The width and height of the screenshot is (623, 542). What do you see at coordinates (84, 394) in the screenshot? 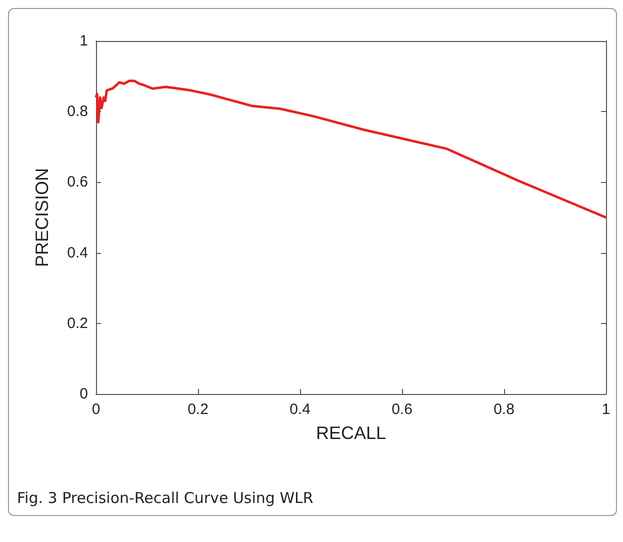
I see `y-tick-label: 0` at bounding box center [84, 394].